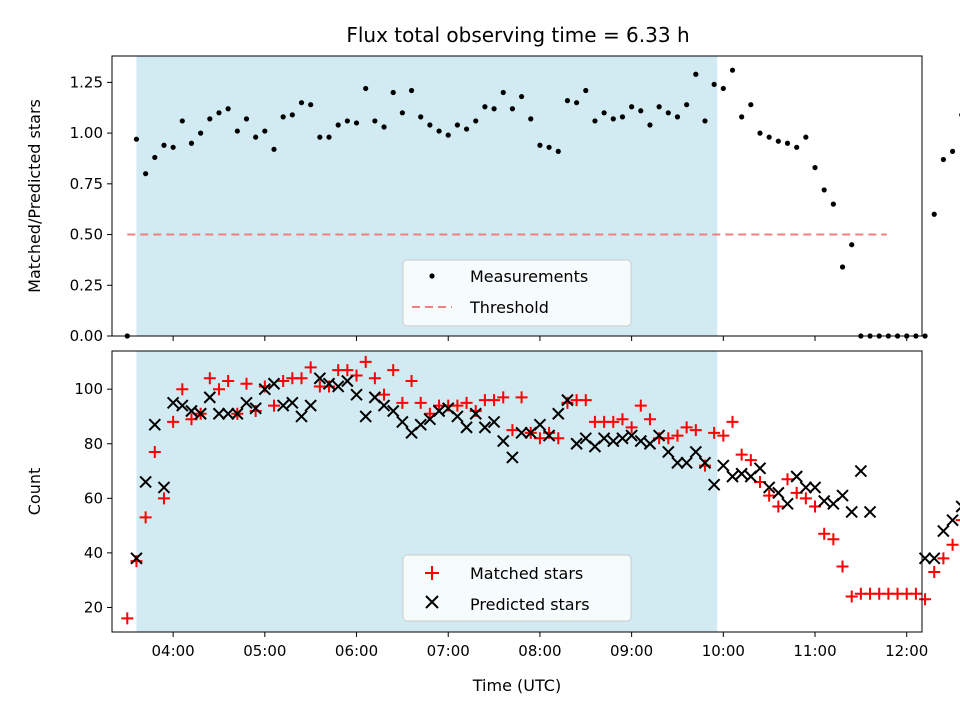  What do you see at coordinates (814, 651) in the screenshot?
I see `x-tick-label: 11:00` at bounding box center [814, 651].